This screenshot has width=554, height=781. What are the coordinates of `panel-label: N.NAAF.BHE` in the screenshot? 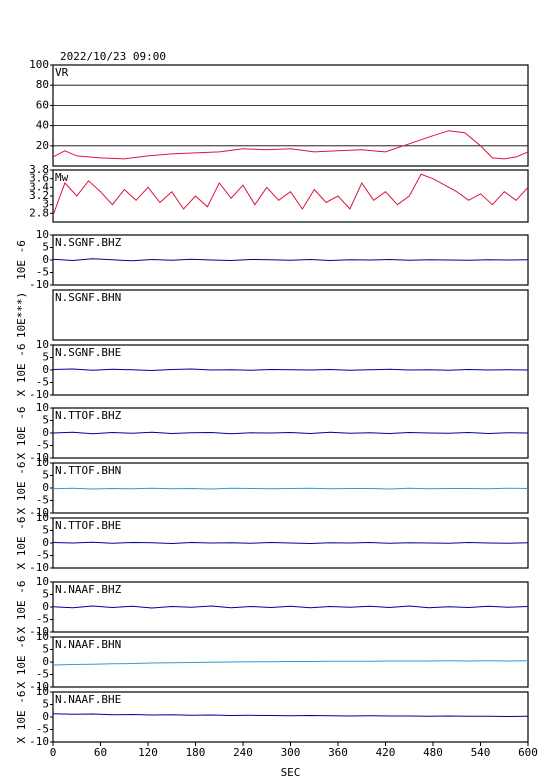 It's located at (88, 699).